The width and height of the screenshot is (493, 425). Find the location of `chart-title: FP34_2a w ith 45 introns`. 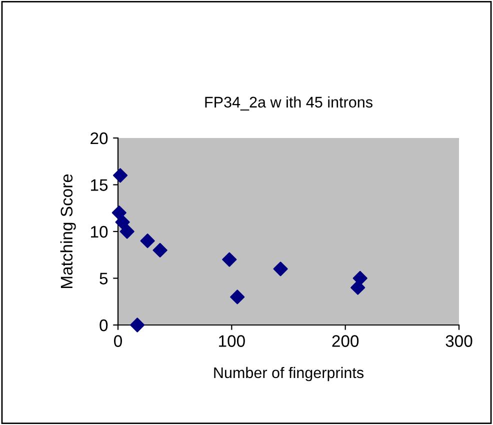

chart-title: FP34_2a w ith 45 introns is located at coordinates (288, 103).